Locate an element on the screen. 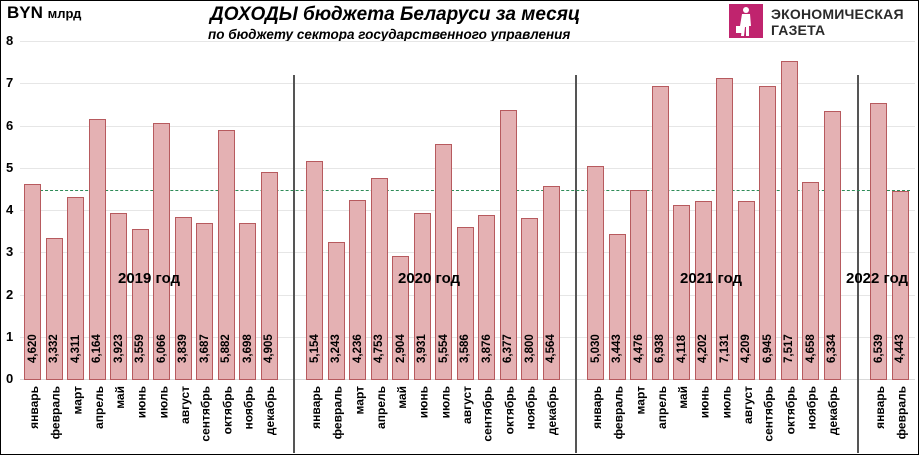  y-axis-unit: BYN млрд is located at coordinates (44, 13).